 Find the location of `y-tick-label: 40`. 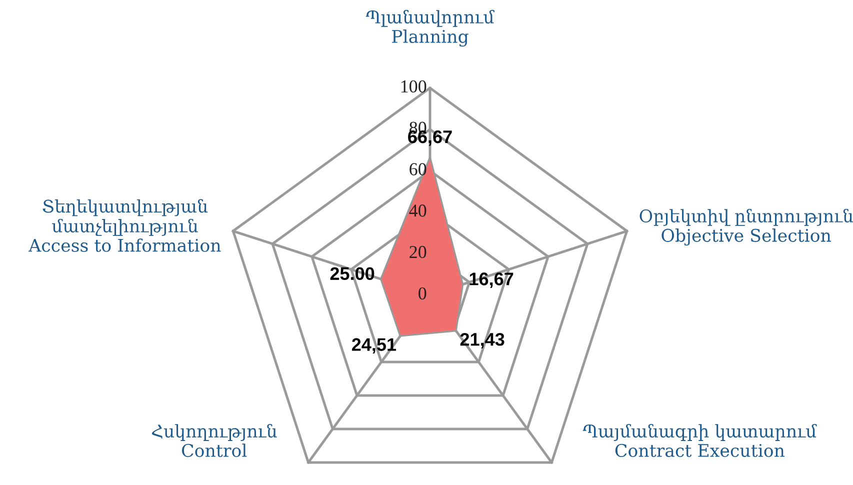

y-tick-label: 40 is located at coordinates (417, 210).